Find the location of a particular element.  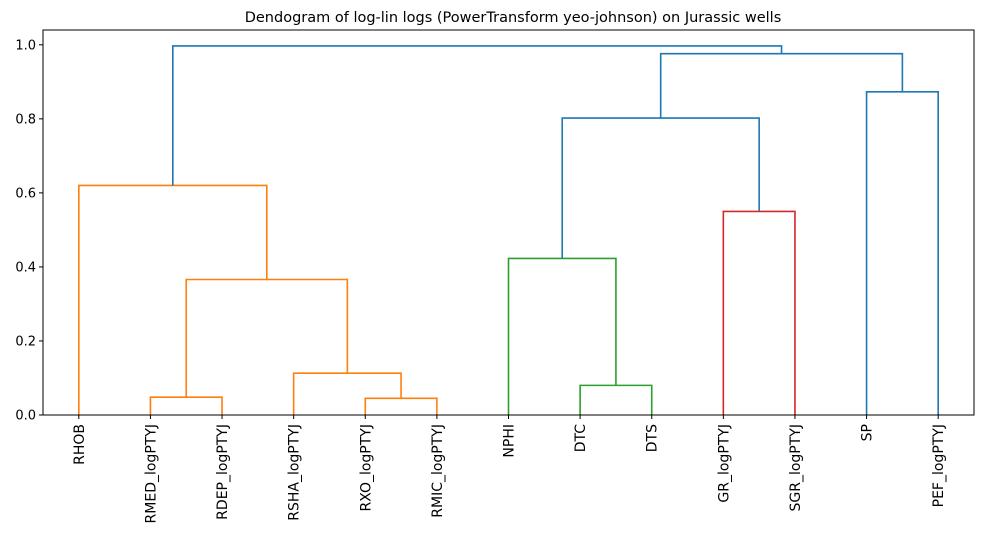

leaf-label: RMIC_logPTYJ is located at coordinates (438, 471).